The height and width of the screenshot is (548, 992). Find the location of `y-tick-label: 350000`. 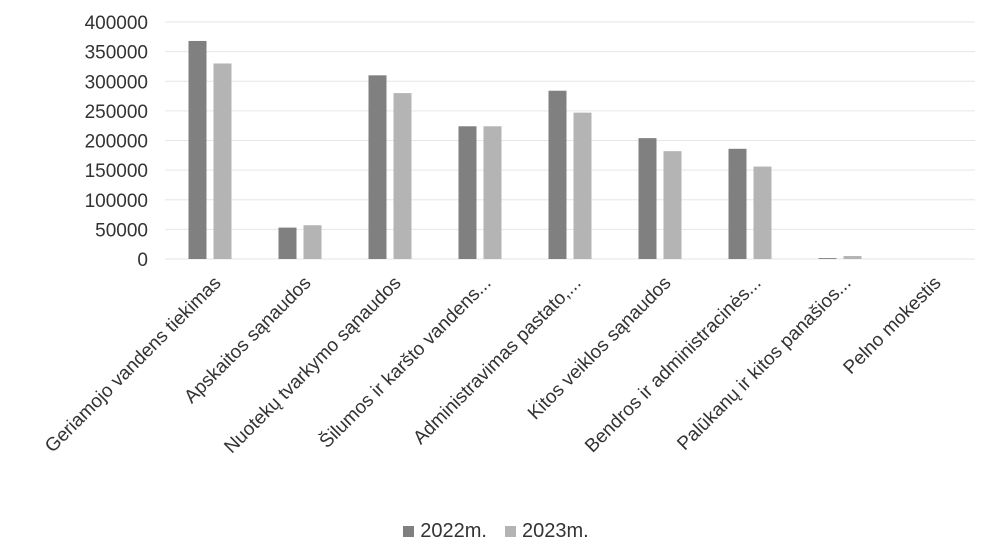

y-tick-label: 350000 is located at coordinates (116, 53).